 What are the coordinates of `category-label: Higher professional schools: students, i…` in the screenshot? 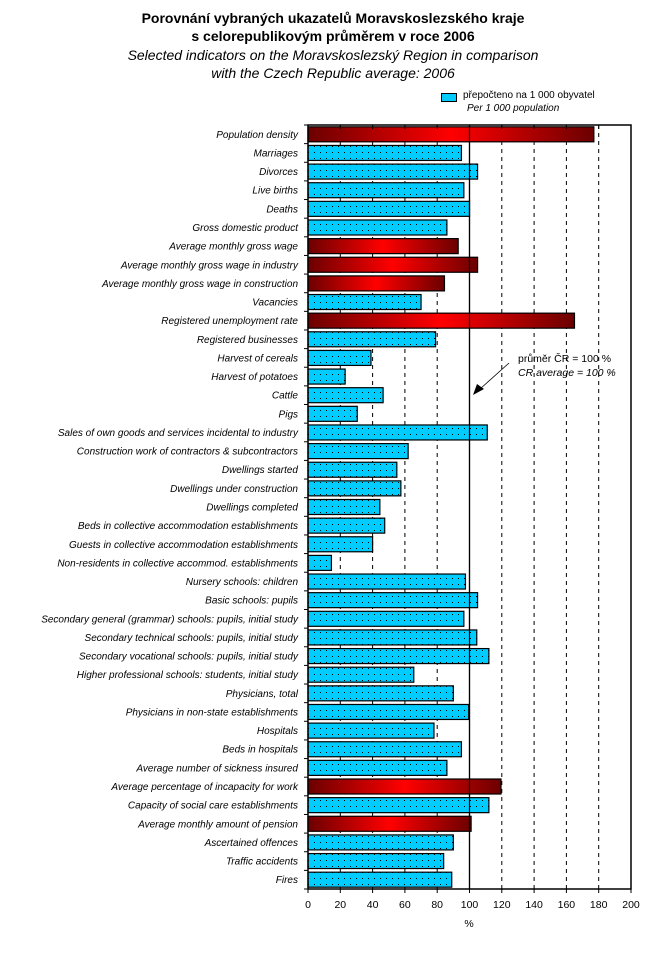 It's located at (188, 675).